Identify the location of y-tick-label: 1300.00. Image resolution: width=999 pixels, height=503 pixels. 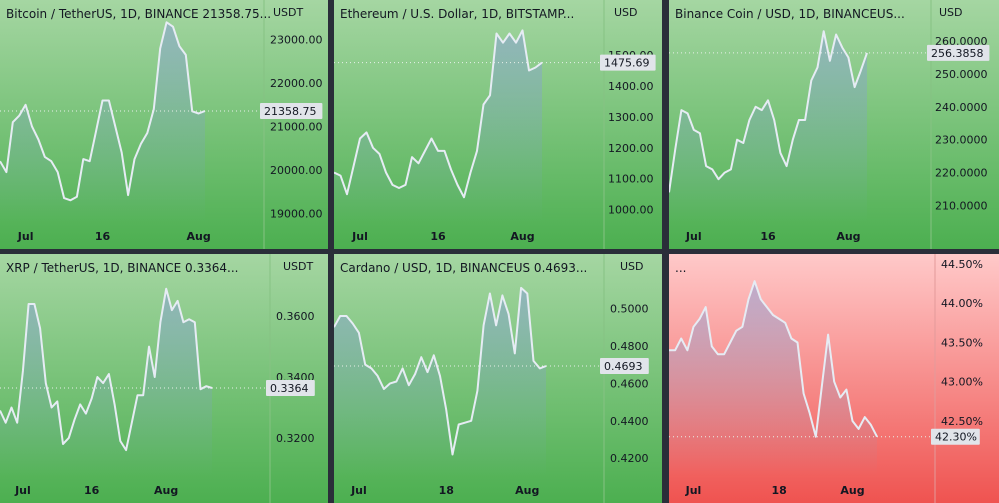
(631, 117).